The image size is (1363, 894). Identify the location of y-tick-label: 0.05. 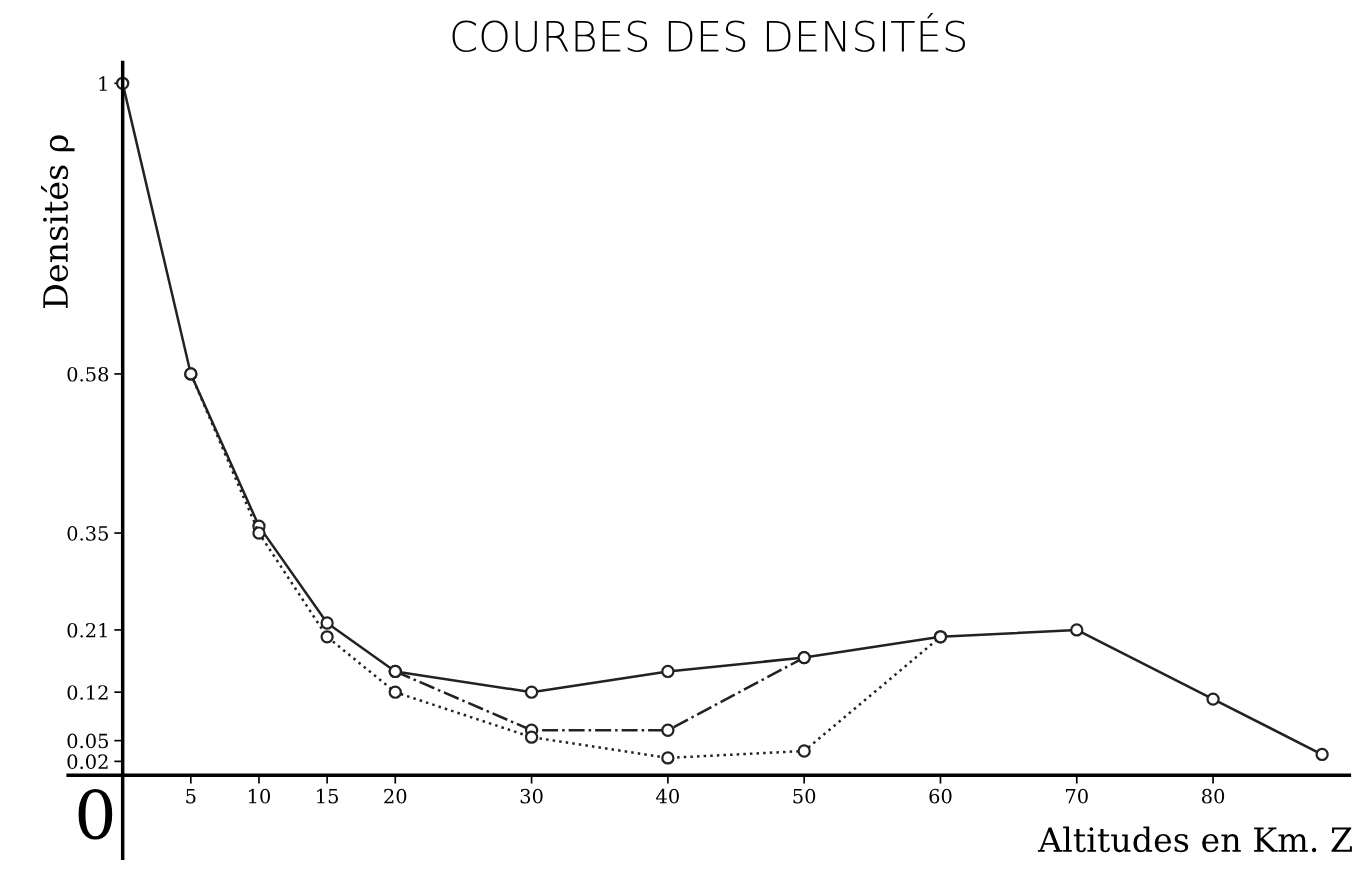
(87, 741).